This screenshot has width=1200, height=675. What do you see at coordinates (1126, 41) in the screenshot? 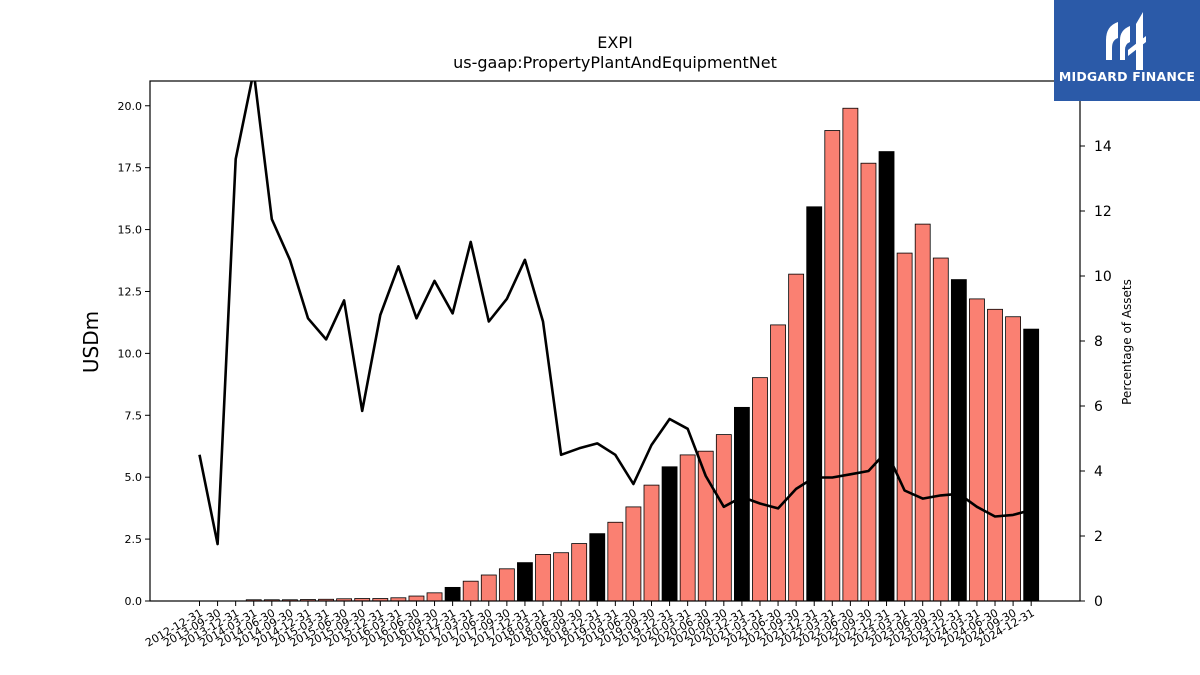
I see `logo-mark-icon` at bounding box center [1126, 41].